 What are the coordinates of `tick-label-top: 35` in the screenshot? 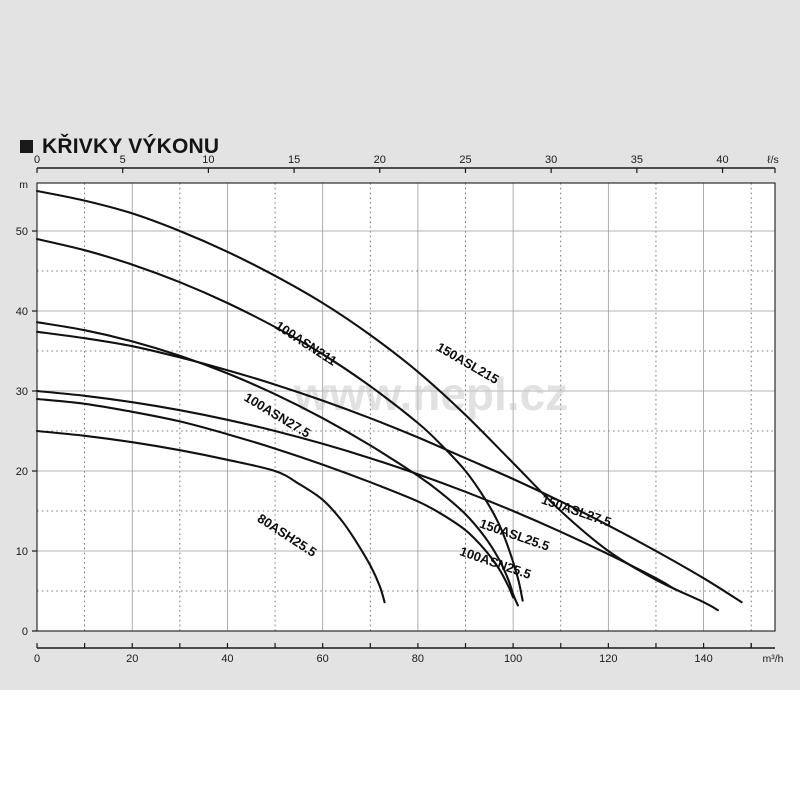 It's located at (637, 160).